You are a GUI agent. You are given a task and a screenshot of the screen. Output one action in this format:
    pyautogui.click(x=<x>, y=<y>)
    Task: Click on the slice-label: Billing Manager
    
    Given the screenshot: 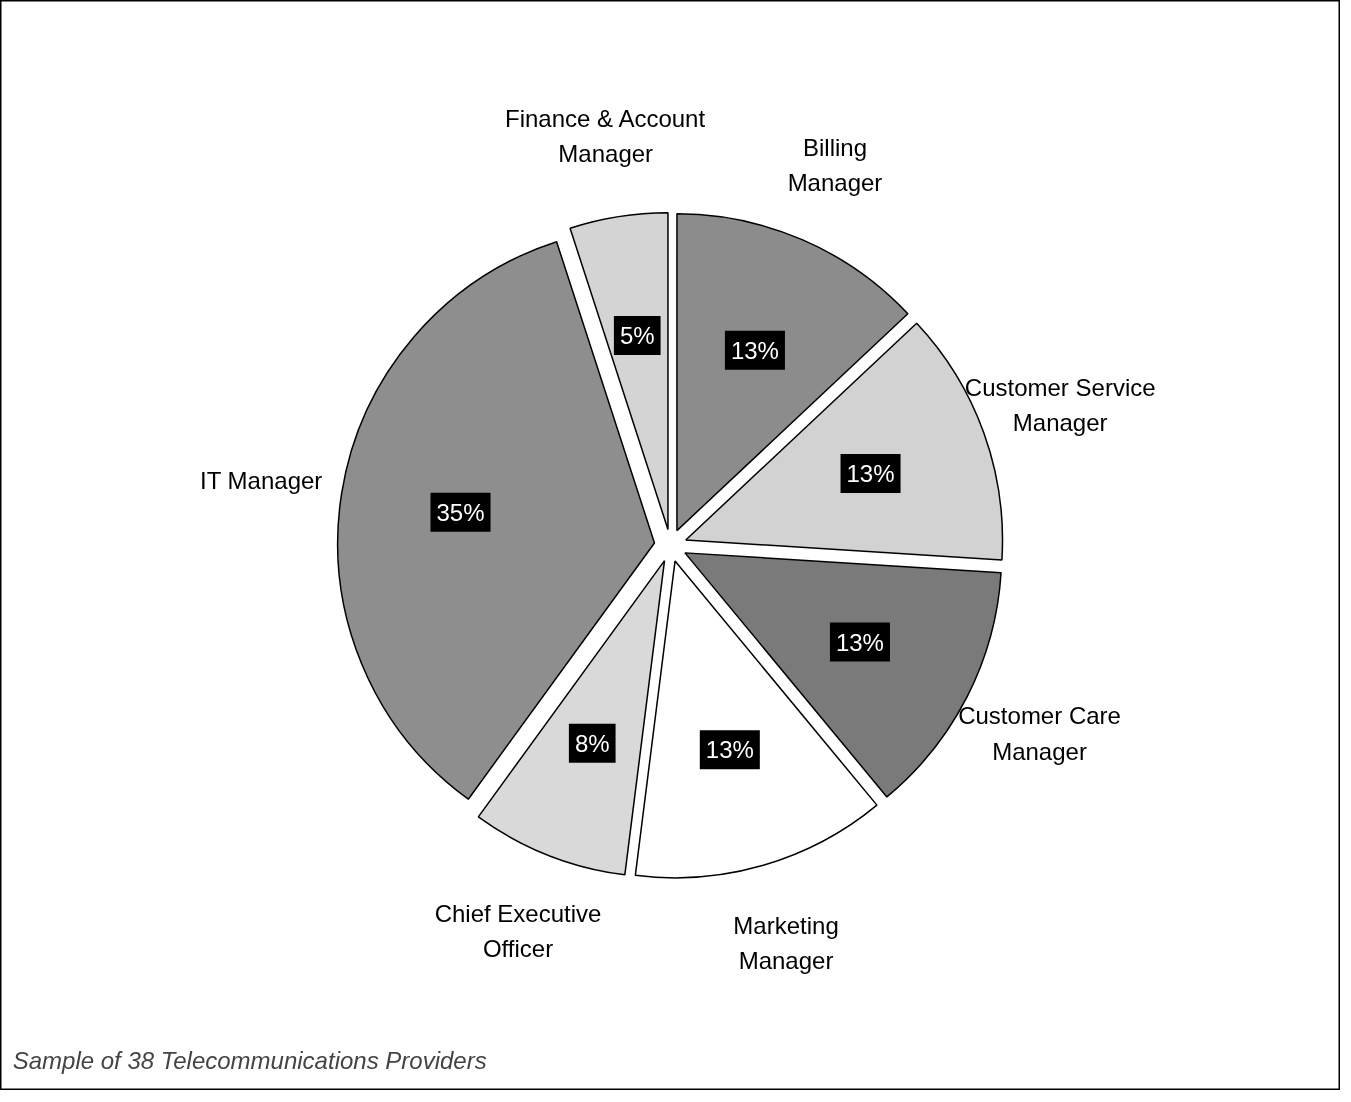 What is the action you would take?
    pyautogui.click(x=835, y=165)
    